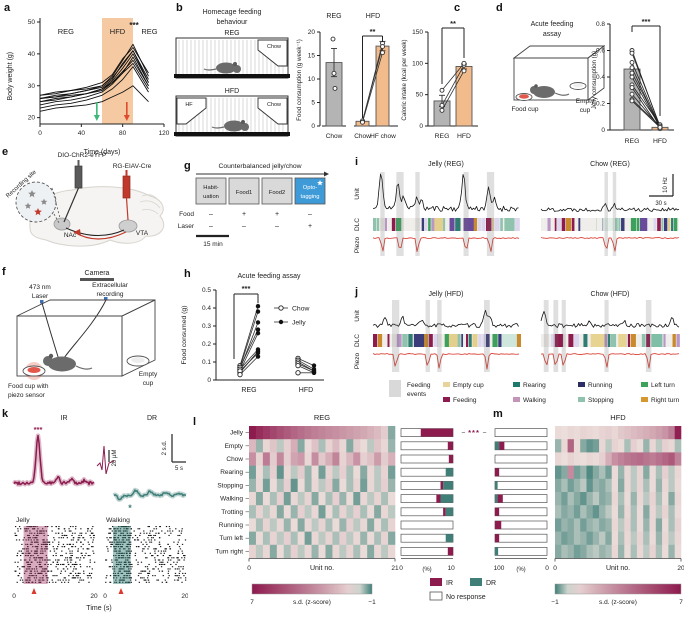 This screenshot has width=685, height=617. I want to click on svg-text: Food, so click(186, 214).